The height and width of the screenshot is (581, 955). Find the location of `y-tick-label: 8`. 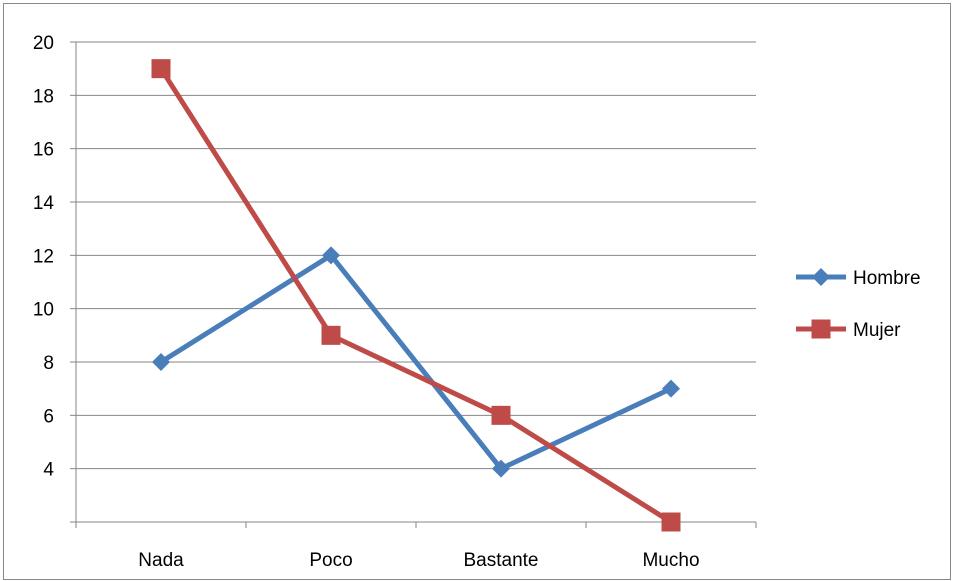

y-tick-label: 8 is located at coordinates (48, 363).